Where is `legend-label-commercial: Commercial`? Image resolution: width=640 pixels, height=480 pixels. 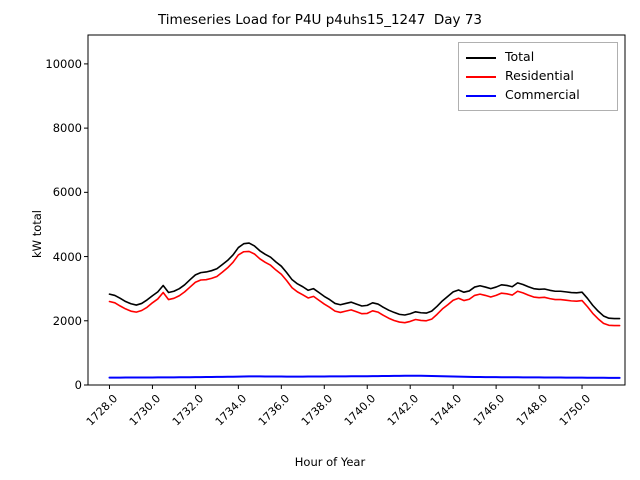
legend-label-commercial: Commercial is located at coordinates (542, 95).